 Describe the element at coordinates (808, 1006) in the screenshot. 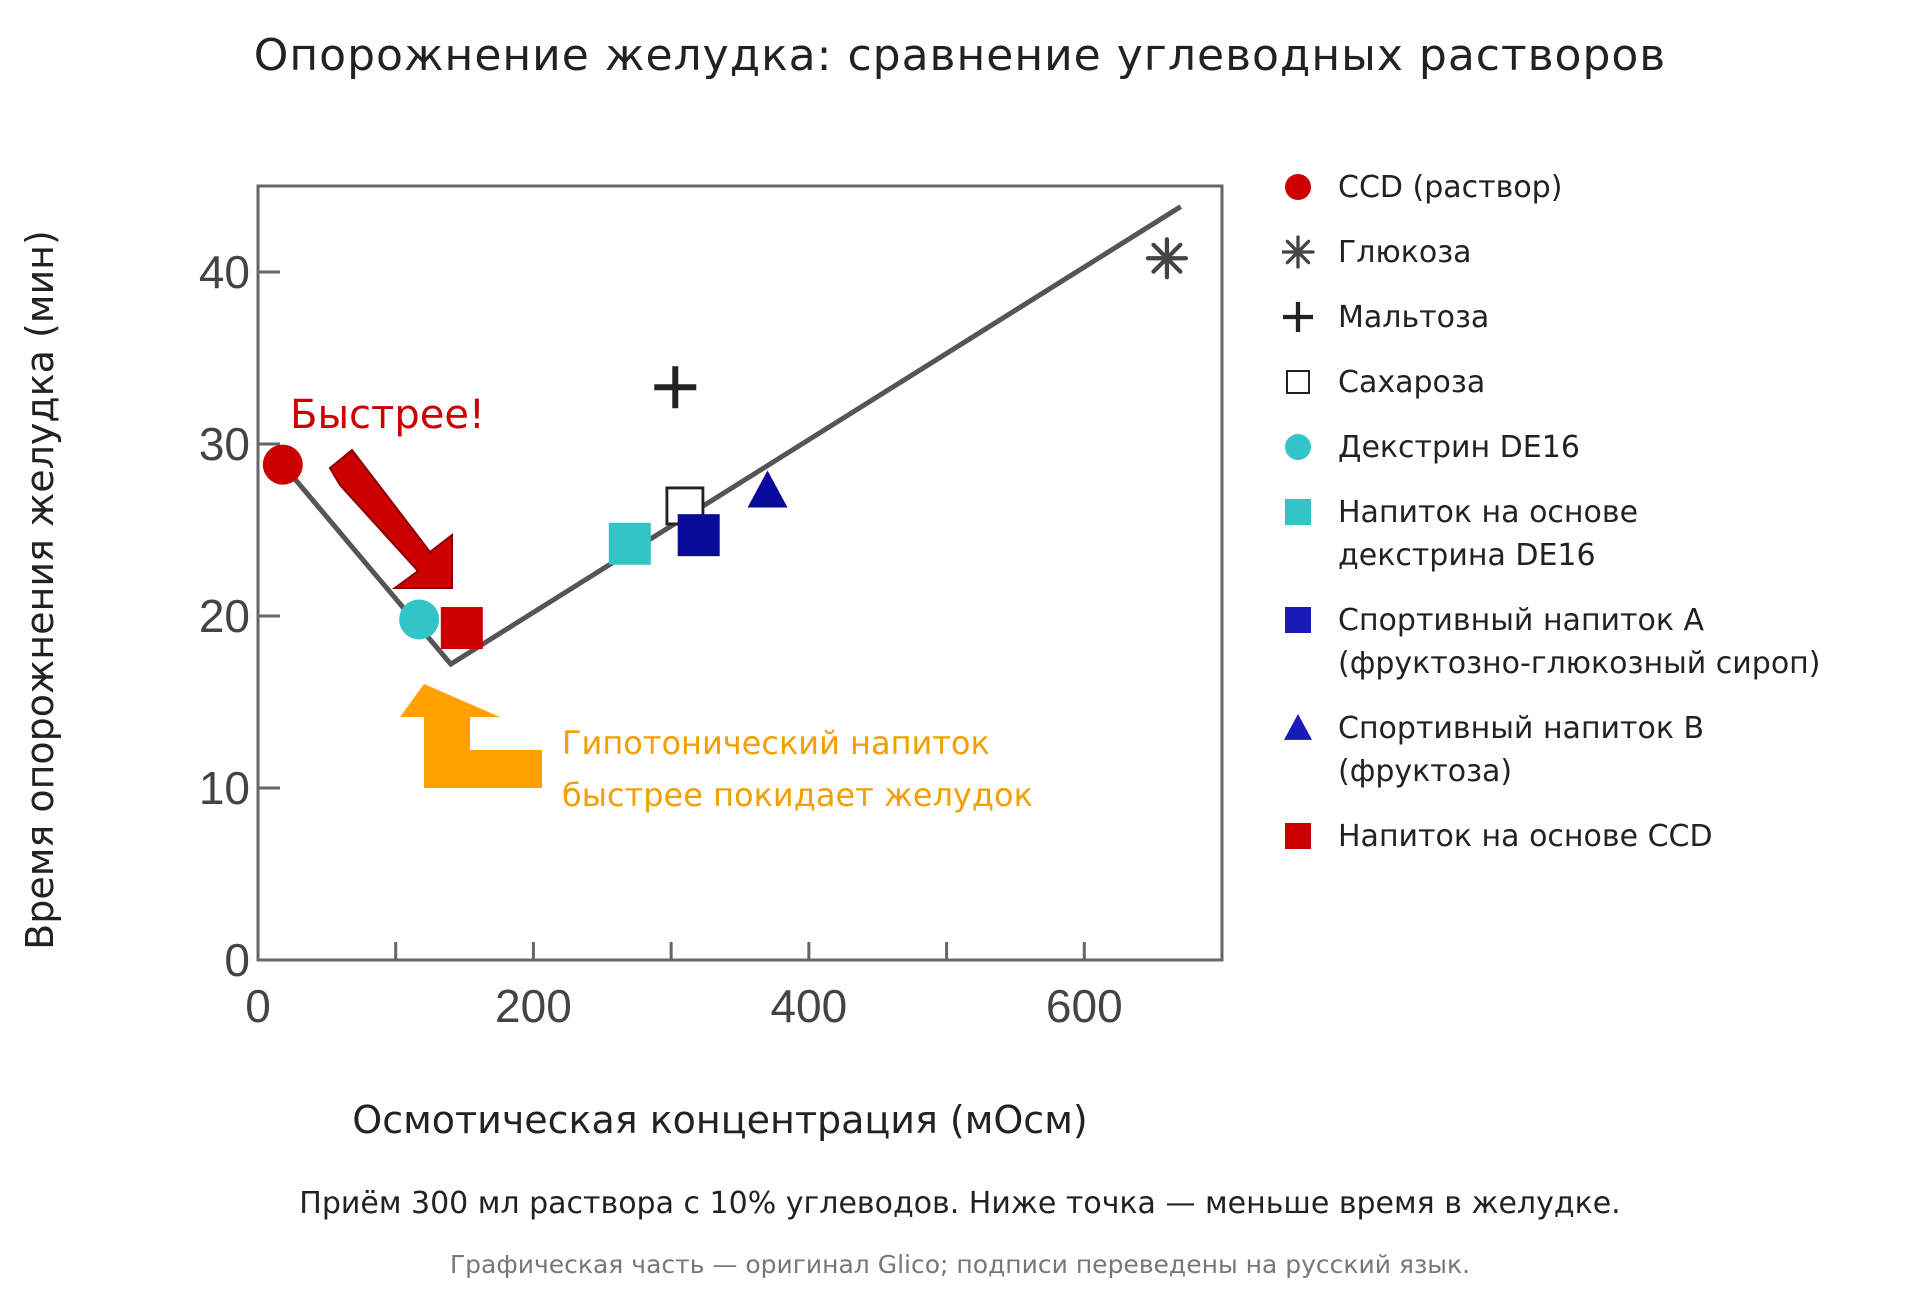

I see `x-tick-label: 400` at that location.